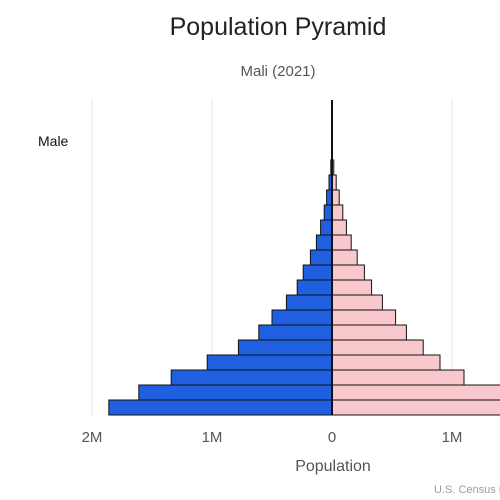 The height and width of the screenshot is (500, 500). I want to click on chart-title: Population Pyramid, so click(278, 27).